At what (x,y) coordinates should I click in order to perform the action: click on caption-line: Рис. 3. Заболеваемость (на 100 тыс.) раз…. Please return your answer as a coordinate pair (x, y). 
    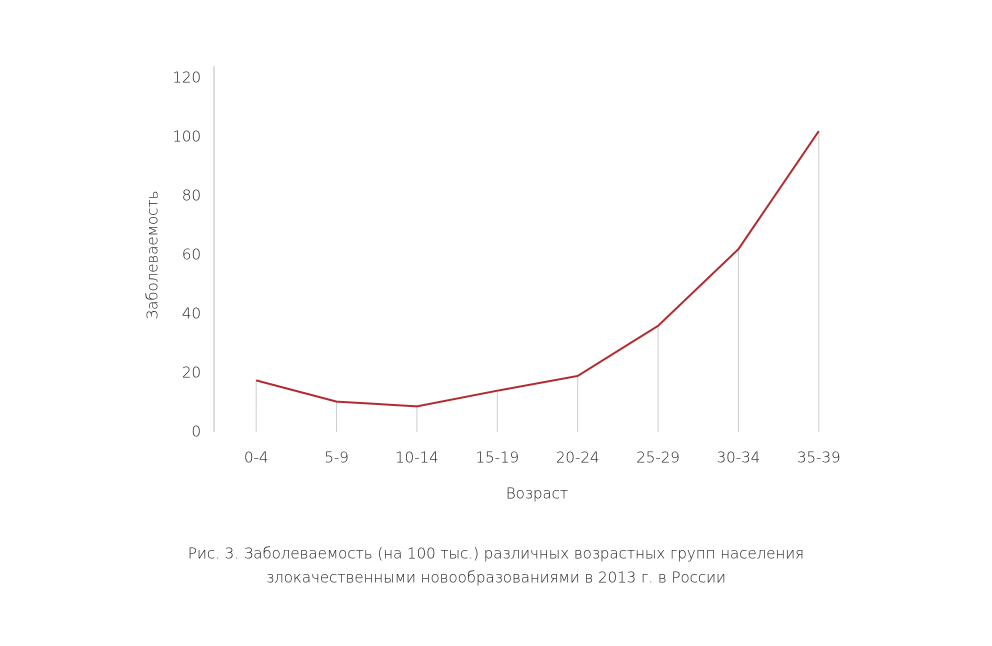
    Looking at the image, I should click on (496, 554).